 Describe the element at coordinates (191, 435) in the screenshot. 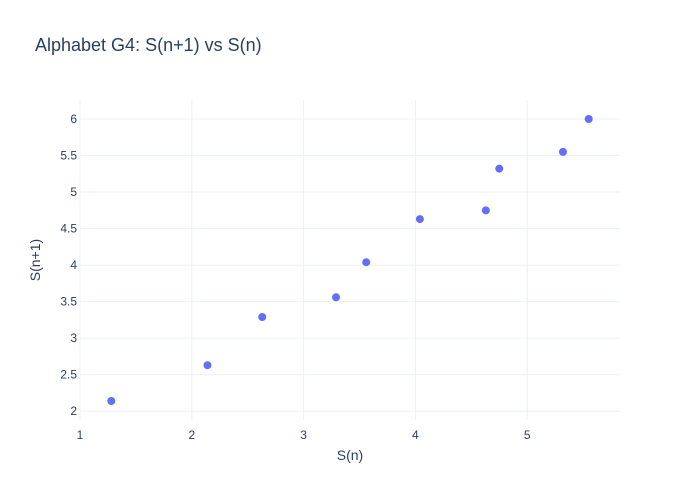

I see `x-tick-label: 2` at that location.